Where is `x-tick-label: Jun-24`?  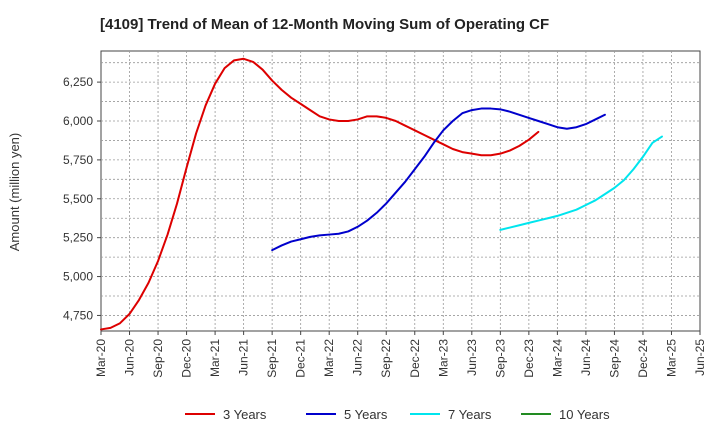
x-tick-label: Jun-24 is located at coordinates (586, 357).